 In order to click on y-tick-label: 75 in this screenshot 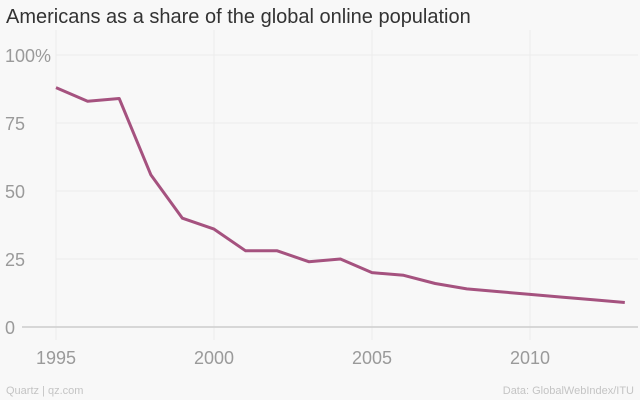, I will do `click(15, 124)`.